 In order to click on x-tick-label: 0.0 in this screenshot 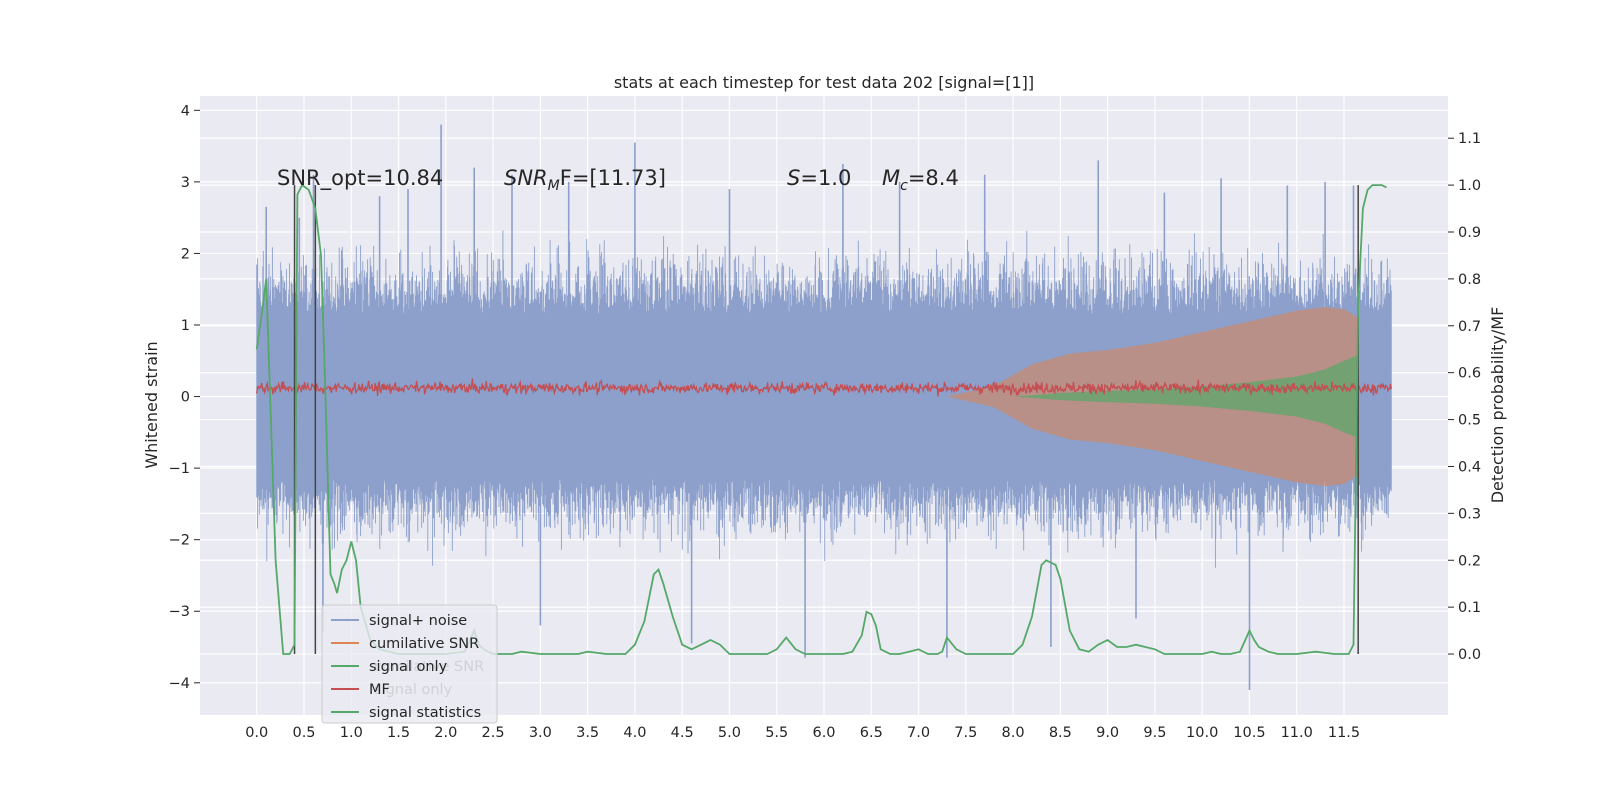, I will do `click(256, 733)`.